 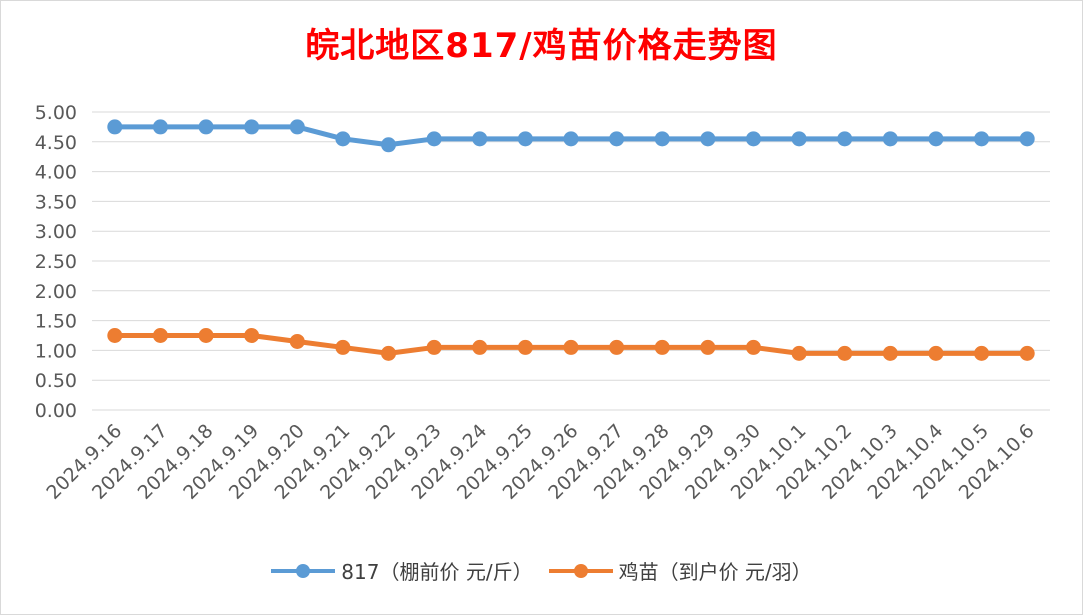 I want to click on chart-title: 皖北地区817/鸡苗价格走势图, so click(x=541, y=46).